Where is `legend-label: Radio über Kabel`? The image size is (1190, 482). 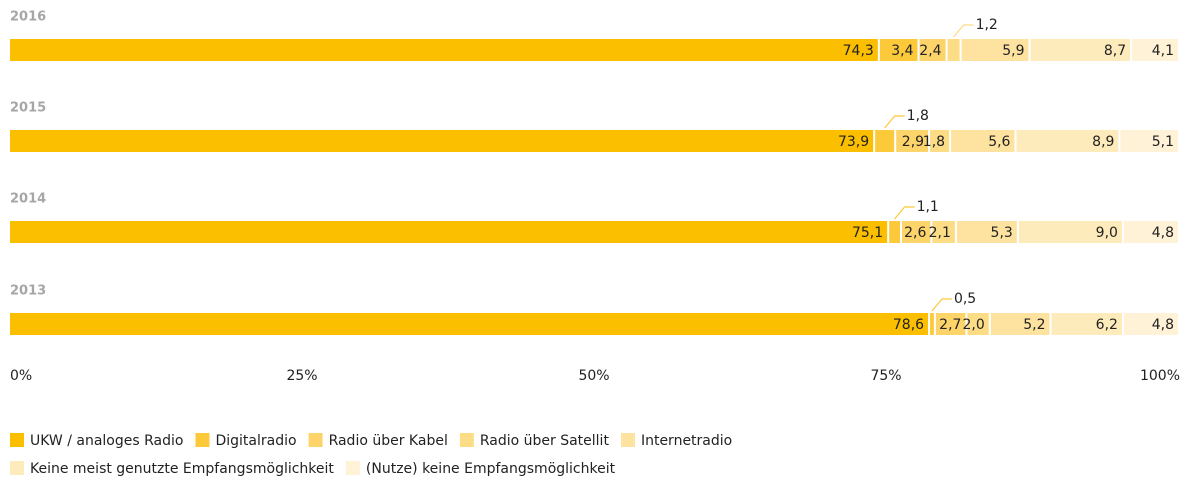 legend-label: Radio über Kabel is located at coordinates (388, 441).